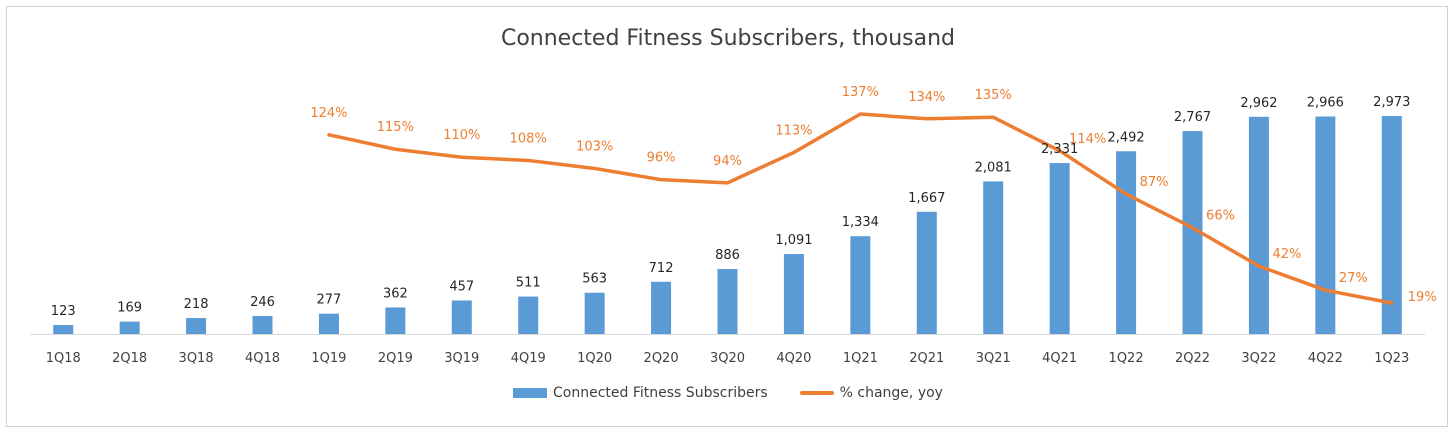 The width and height of the screenshot is (1456, 435). Describe the element at coordinates (660, 393) in the screenshot. I see `legend-label-bars: Connected Fitness Subscribers` at that location.